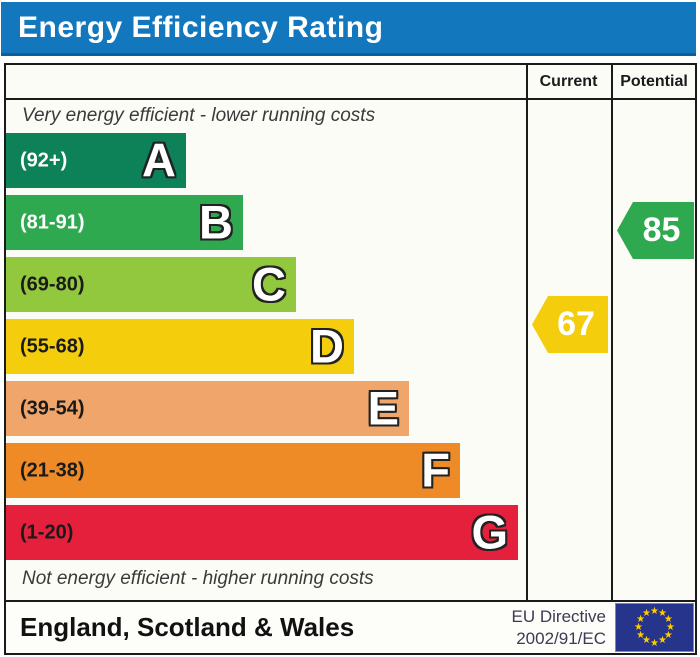 The width and height of the screenshot is (700, 657). What do you see at coordinates (187, 627) in the screenshot?
I see `region-label: England, Scotland & Wales` at bounding box center [187, 627].